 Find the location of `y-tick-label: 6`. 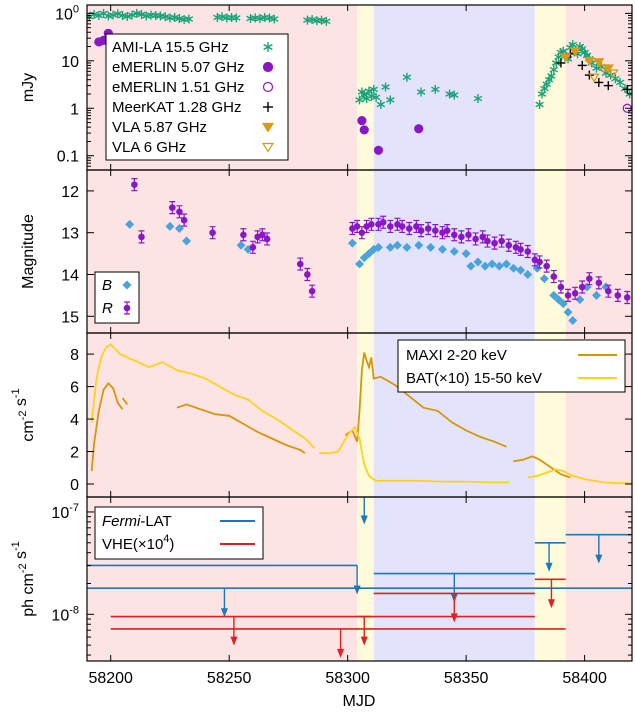

y-tick-label: 6 is located at coordinates (74, 388).